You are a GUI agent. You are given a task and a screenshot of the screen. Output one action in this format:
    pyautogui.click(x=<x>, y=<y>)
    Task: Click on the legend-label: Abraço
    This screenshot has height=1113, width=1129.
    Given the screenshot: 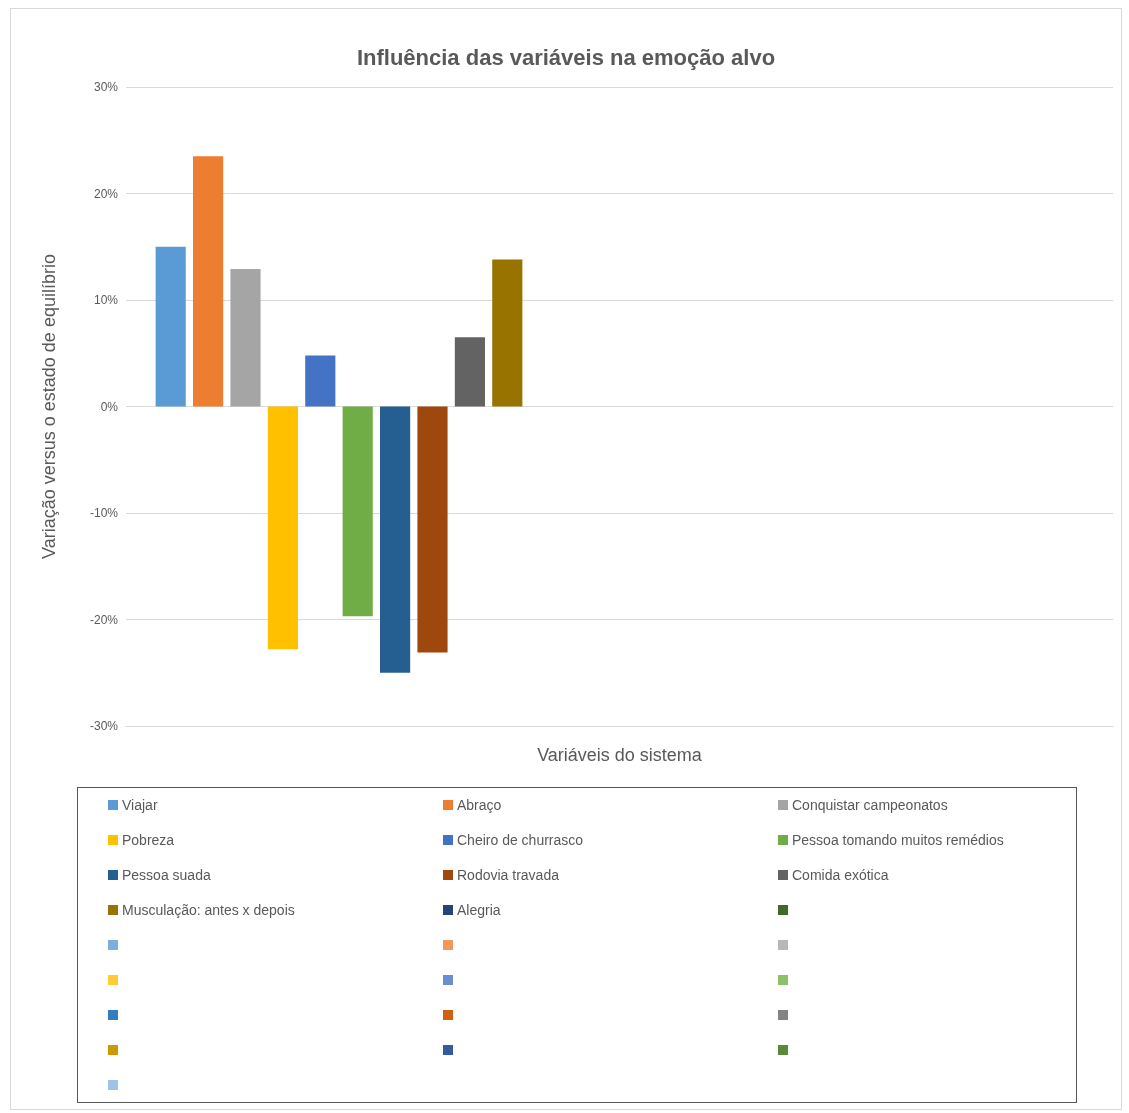 What is the action you would take?
    pyautogui.click(x=479, y=805)
    